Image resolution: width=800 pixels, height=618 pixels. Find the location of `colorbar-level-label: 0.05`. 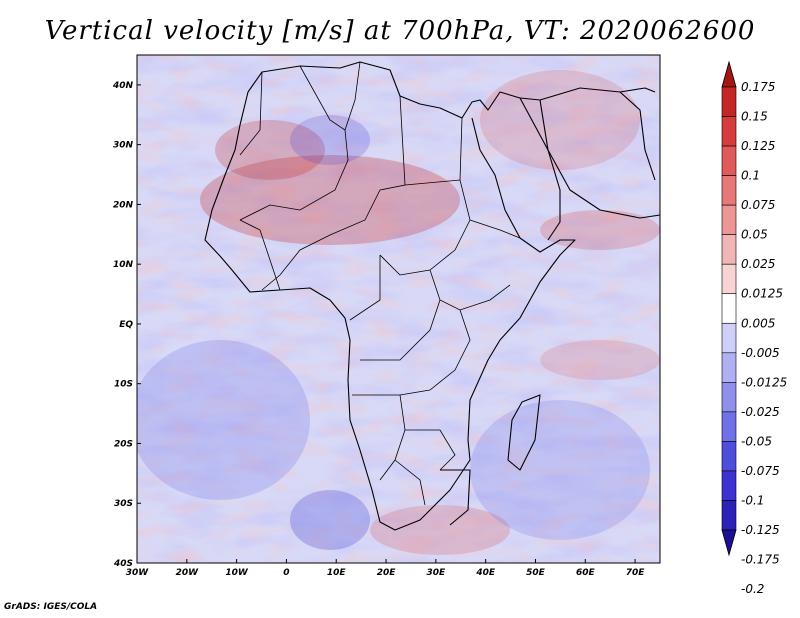

colorbar-level-label: 0.05 is located at coordinates (754, 235).